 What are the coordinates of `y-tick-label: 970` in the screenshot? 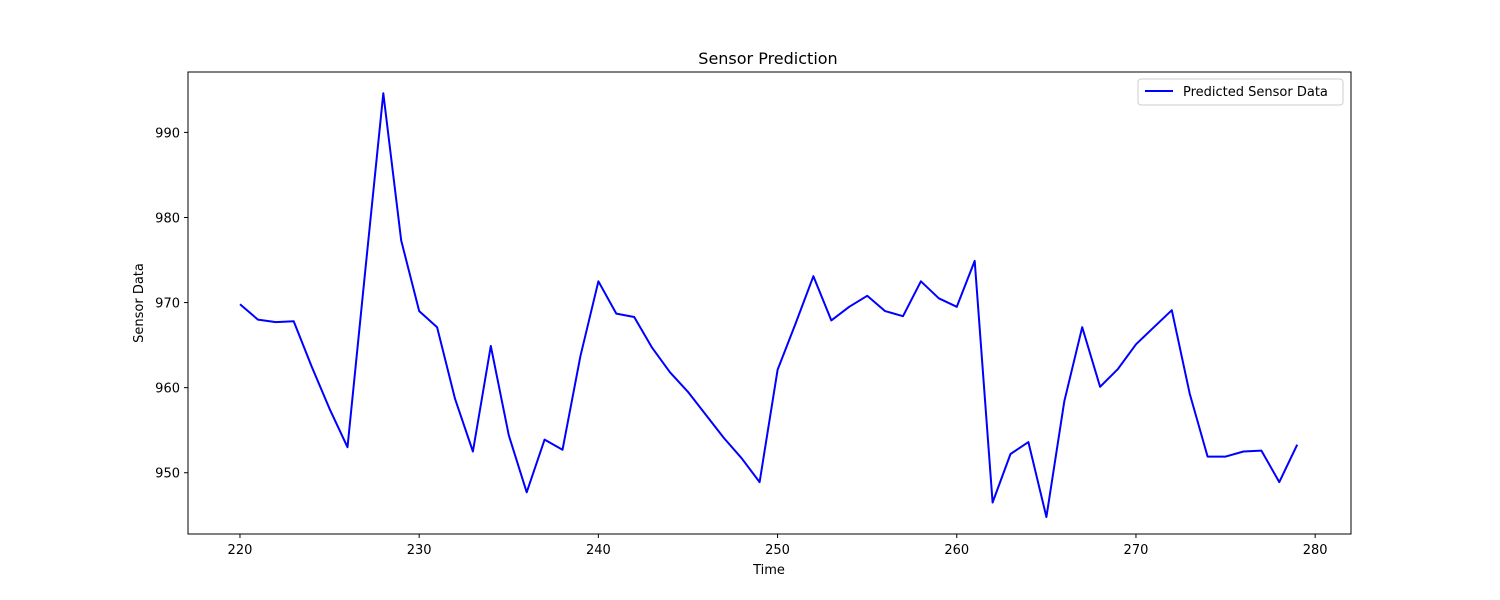 It's located at (167, 304).